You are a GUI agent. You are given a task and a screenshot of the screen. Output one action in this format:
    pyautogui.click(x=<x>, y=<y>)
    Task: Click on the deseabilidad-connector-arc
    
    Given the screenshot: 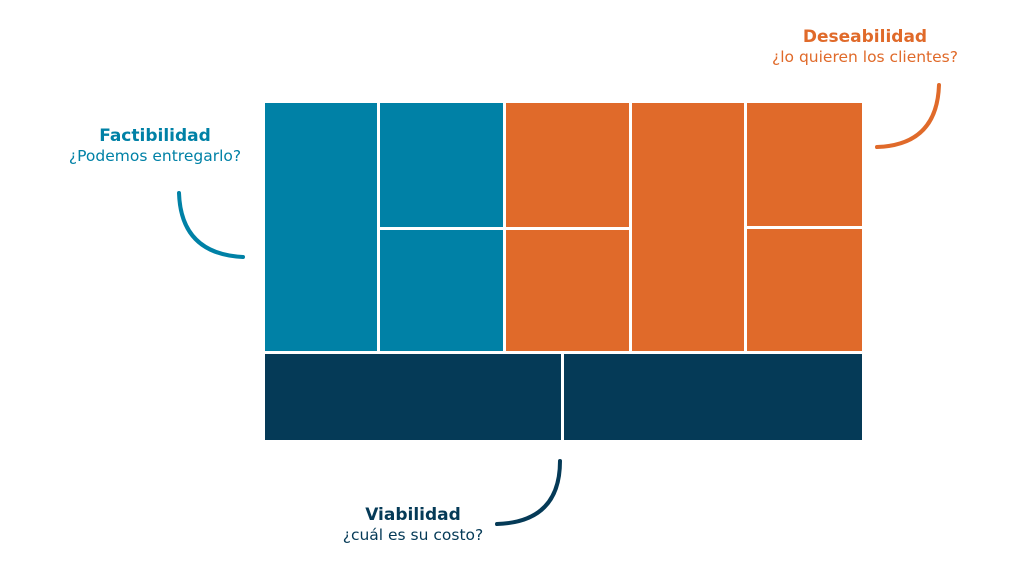 What is the action you would take?
    pyautogui.click(x=908, y=116)
    